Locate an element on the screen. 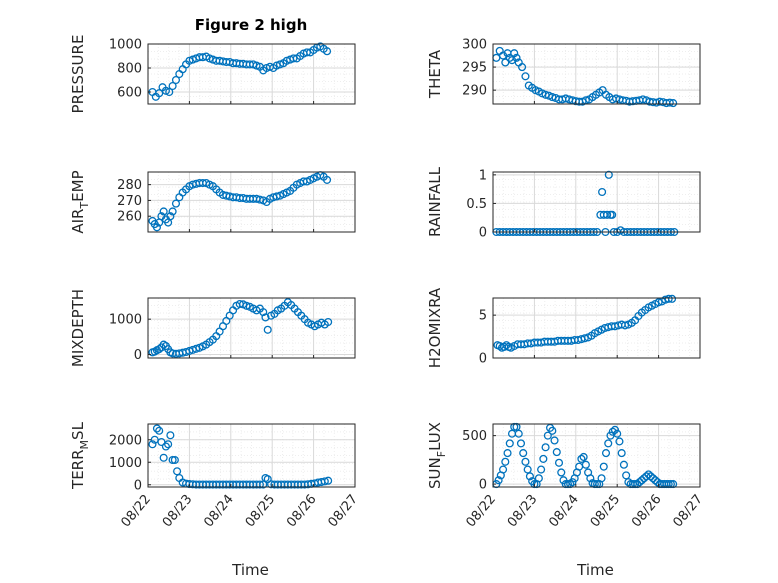 This screenshot has width=778, height=583. y-axis-label: PRESSURE is located at coordinates (78, 74).